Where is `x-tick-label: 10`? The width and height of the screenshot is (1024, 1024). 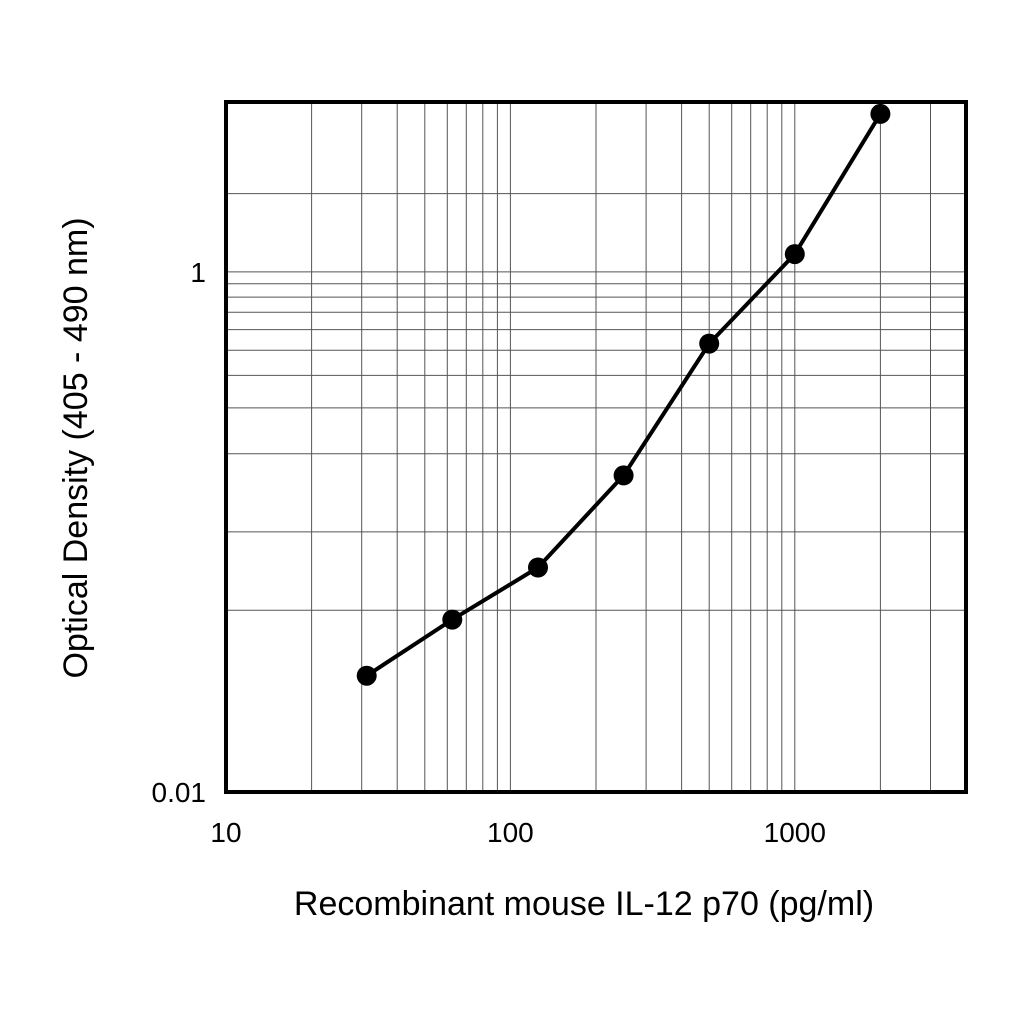 x-tick-label: 10 is located at coordinates (225, 832).